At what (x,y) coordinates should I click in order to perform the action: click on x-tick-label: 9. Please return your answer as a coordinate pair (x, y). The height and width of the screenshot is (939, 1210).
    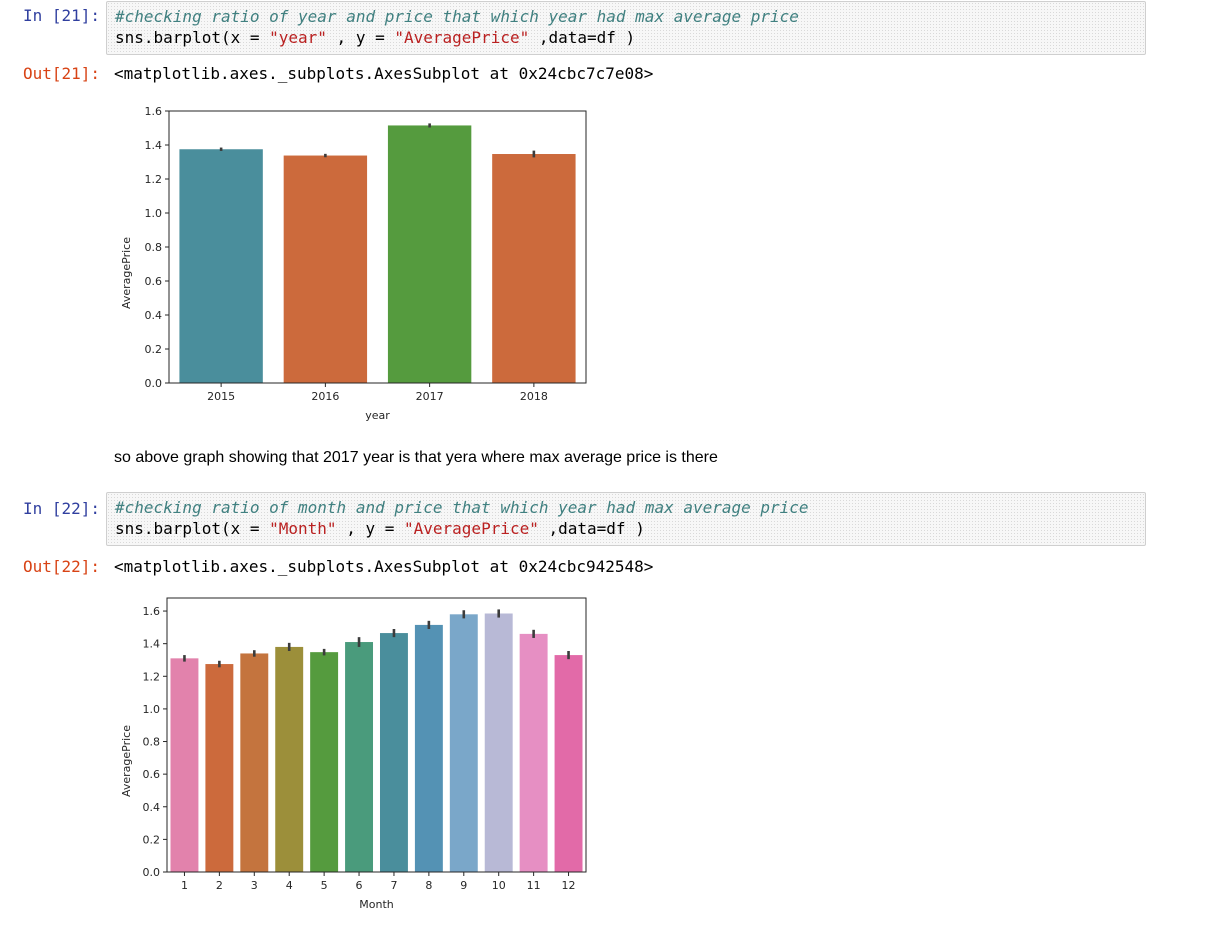
    Looking at the image, I should click on (463, 885).